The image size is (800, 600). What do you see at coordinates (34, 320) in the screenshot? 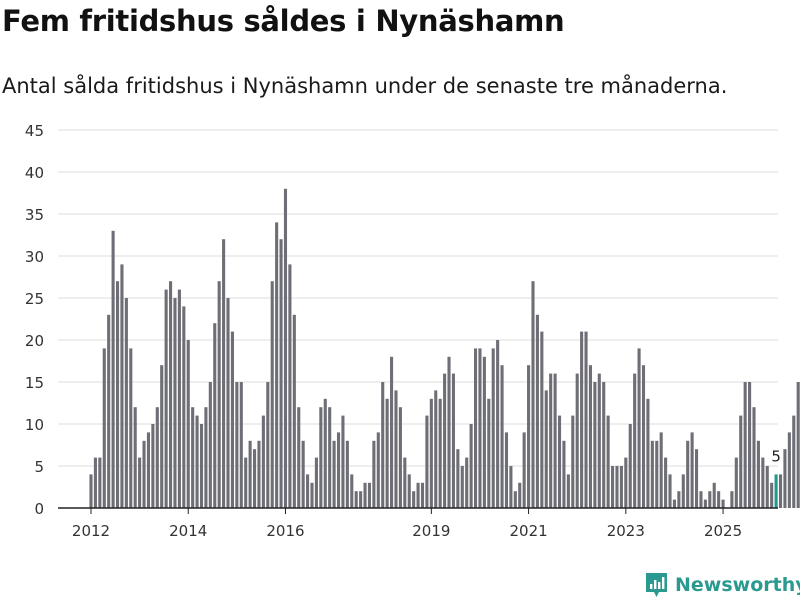
I see `y-axis-tick-labels: 0 5 10 15 20 25 30 35 40 45` at bounding box center [34, 320].